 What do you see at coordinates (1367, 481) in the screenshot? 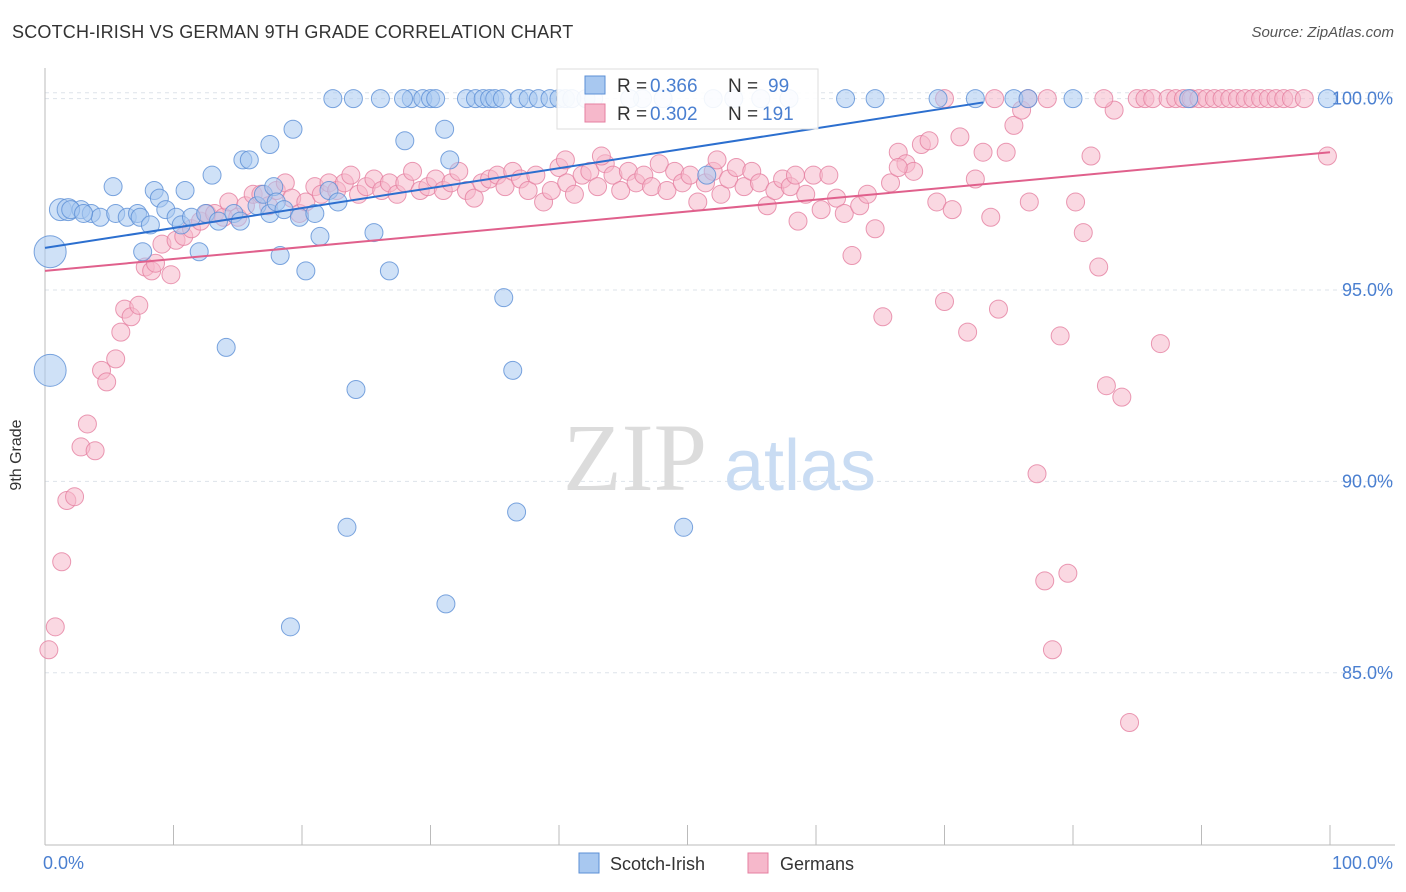
I see `y-tick-label: 90.0%` at bounding box center [1367, 481].